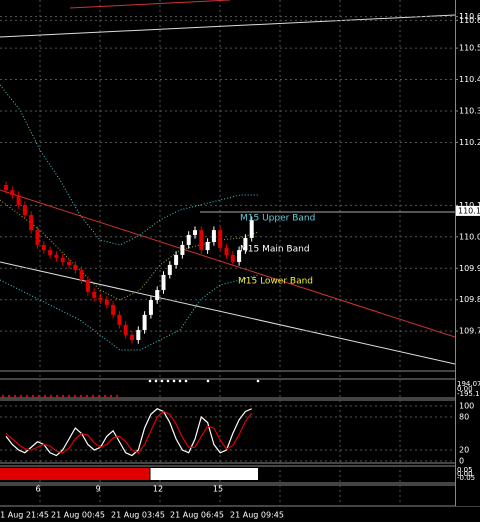 The height and width of the screenshot is (522, 480). What do you see at coordinates (138, 515) in the screenshot?
I see `time-label: 21 Aug 03:45` at bounding box center [138, 515].